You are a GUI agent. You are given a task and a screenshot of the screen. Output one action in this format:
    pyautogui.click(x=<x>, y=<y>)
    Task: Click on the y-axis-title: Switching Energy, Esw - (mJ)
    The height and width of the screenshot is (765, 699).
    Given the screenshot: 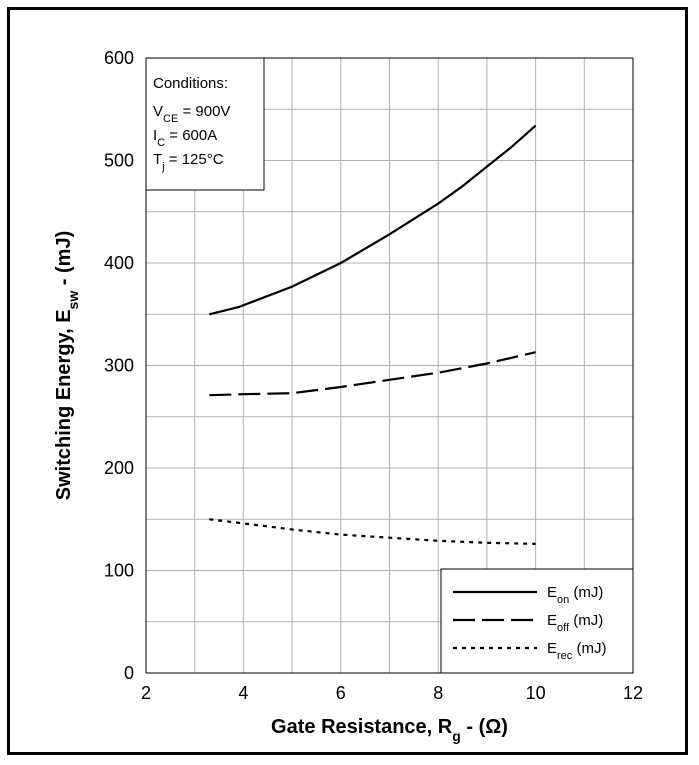 What is the action you would take?
    pyautogui.click(x=67, y=365)
    